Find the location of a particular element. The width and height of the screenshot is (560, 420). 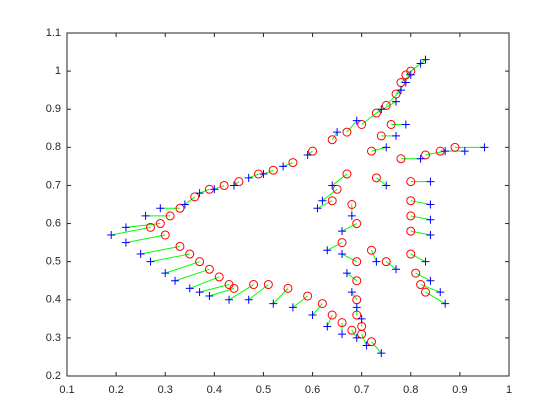

y-tick-label: 1 is located at coordinates (58, 71).